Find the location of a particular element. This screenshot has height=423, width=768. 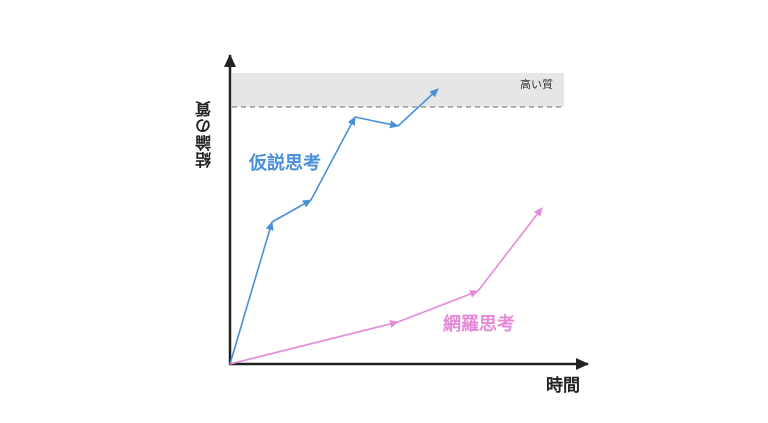

x-axis-label: 時間 is located at coordinates (563, 386).